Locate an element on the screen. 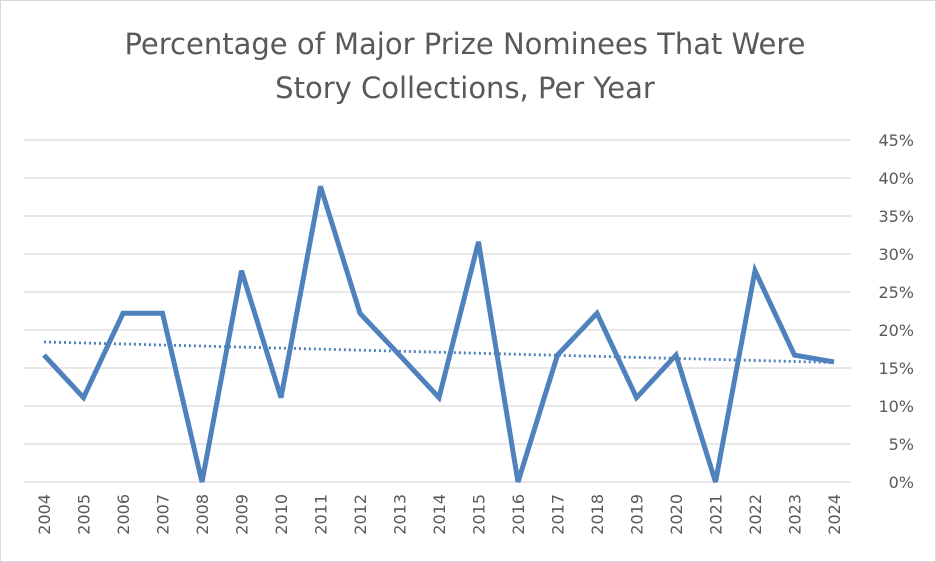  x-tick-label: 2005 is located at coordinates (84, 514).